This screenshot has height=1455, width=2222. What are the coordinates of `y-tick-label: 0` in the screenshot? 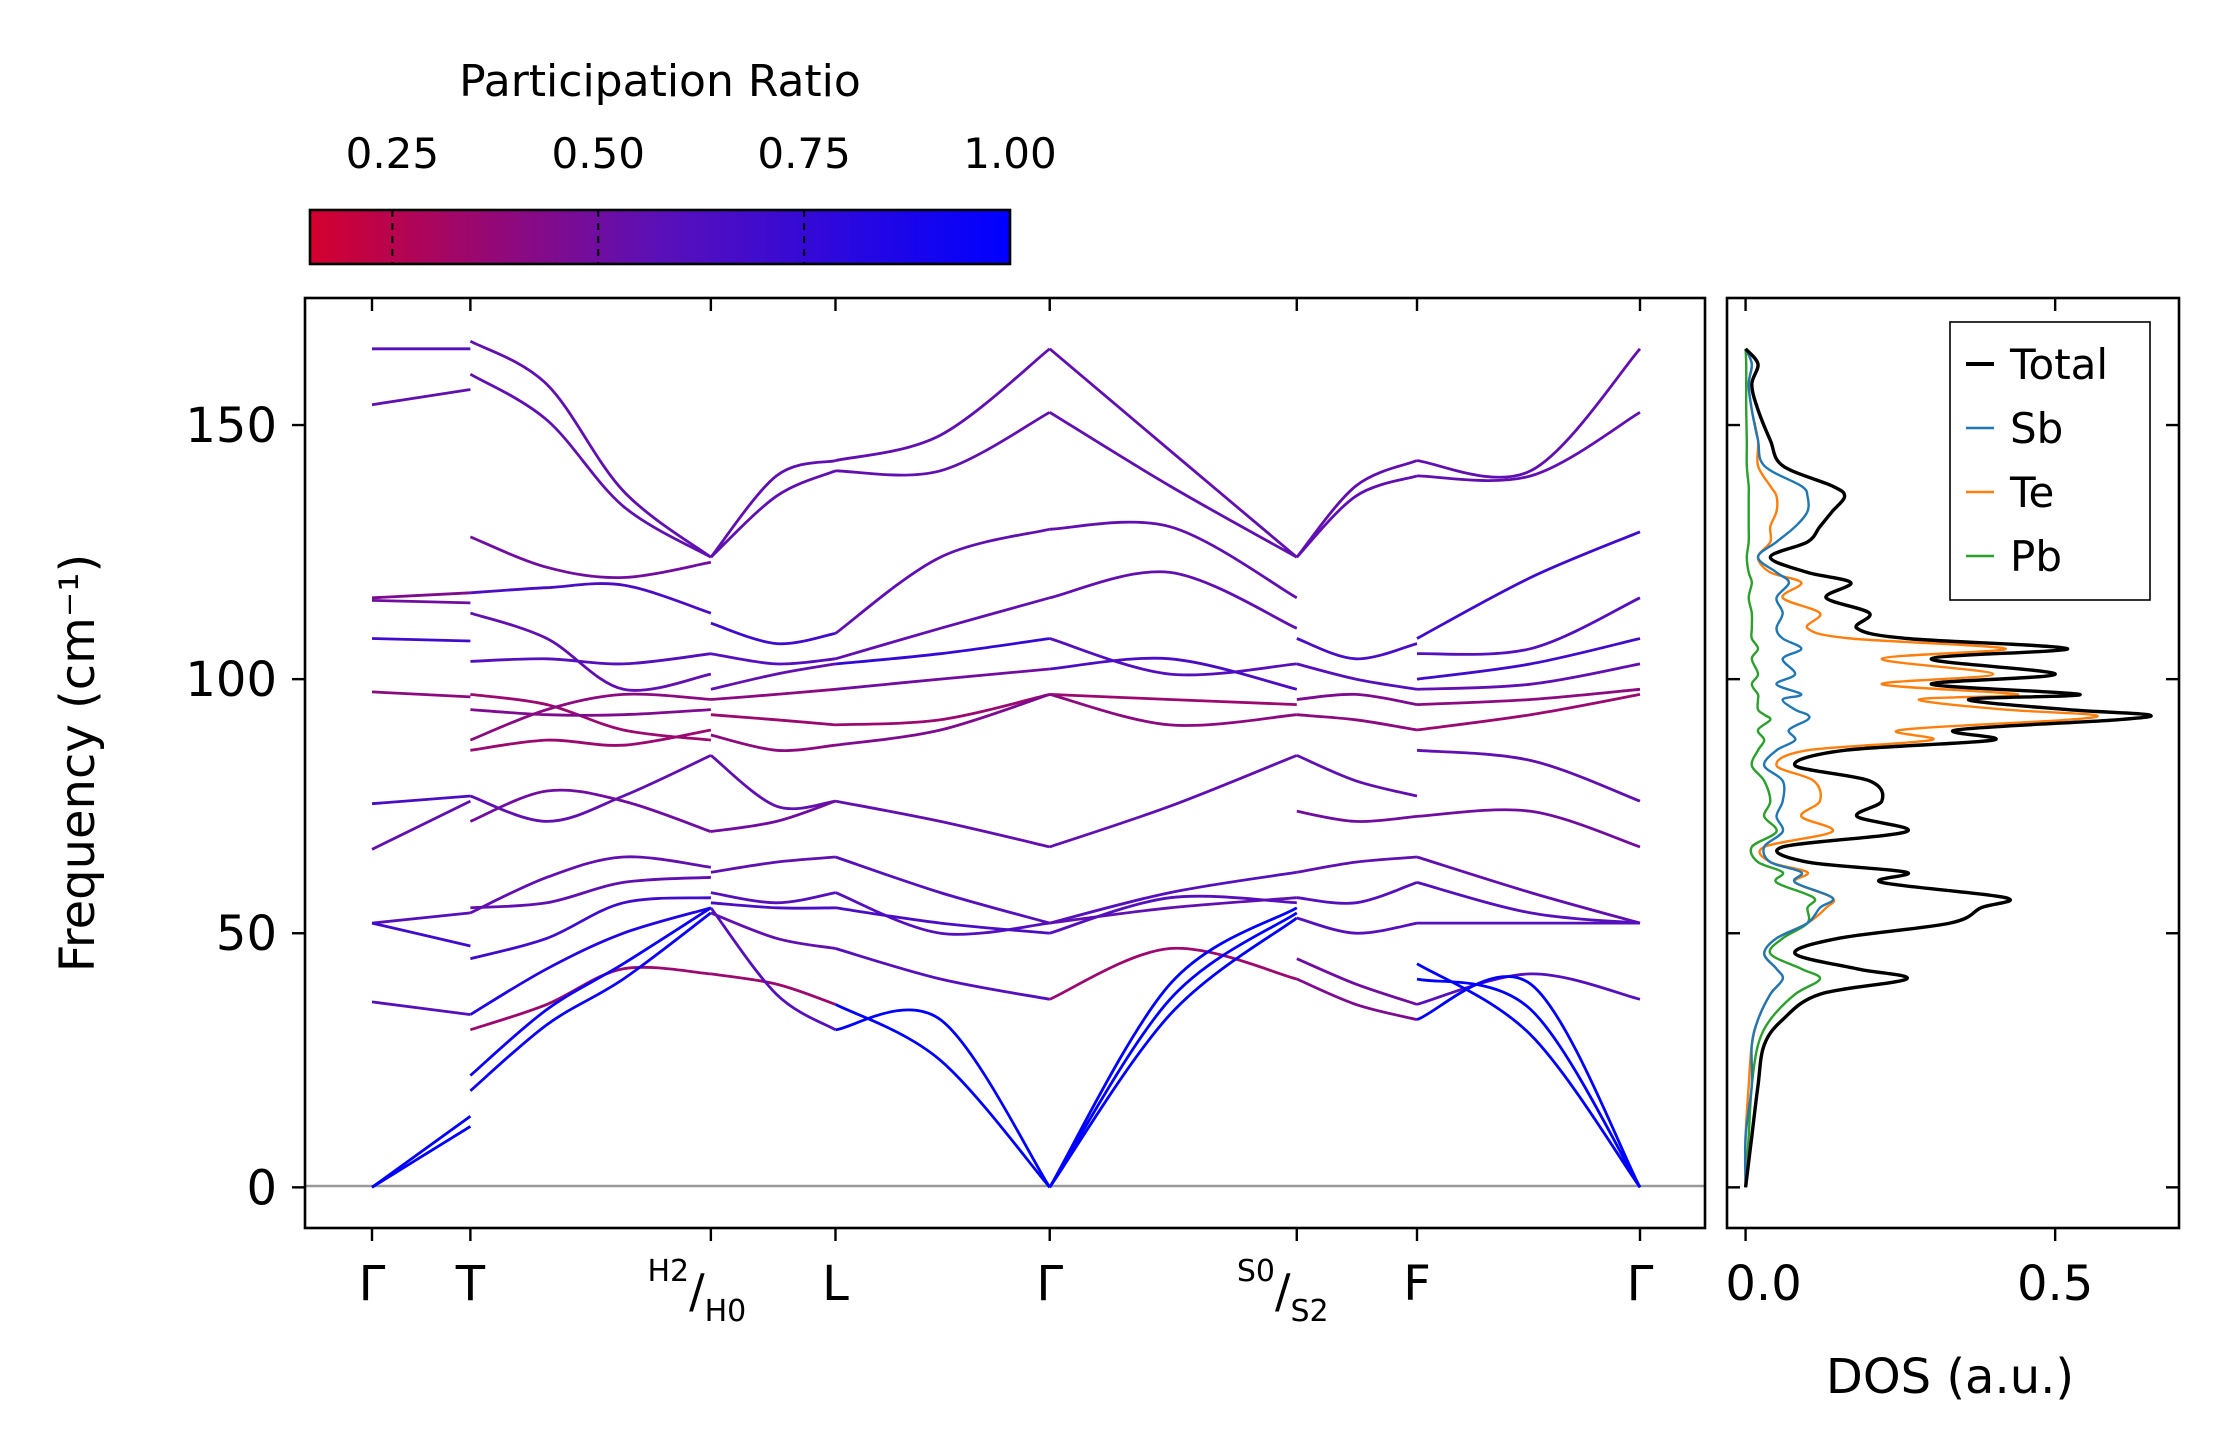 It's located at (261, 1188).